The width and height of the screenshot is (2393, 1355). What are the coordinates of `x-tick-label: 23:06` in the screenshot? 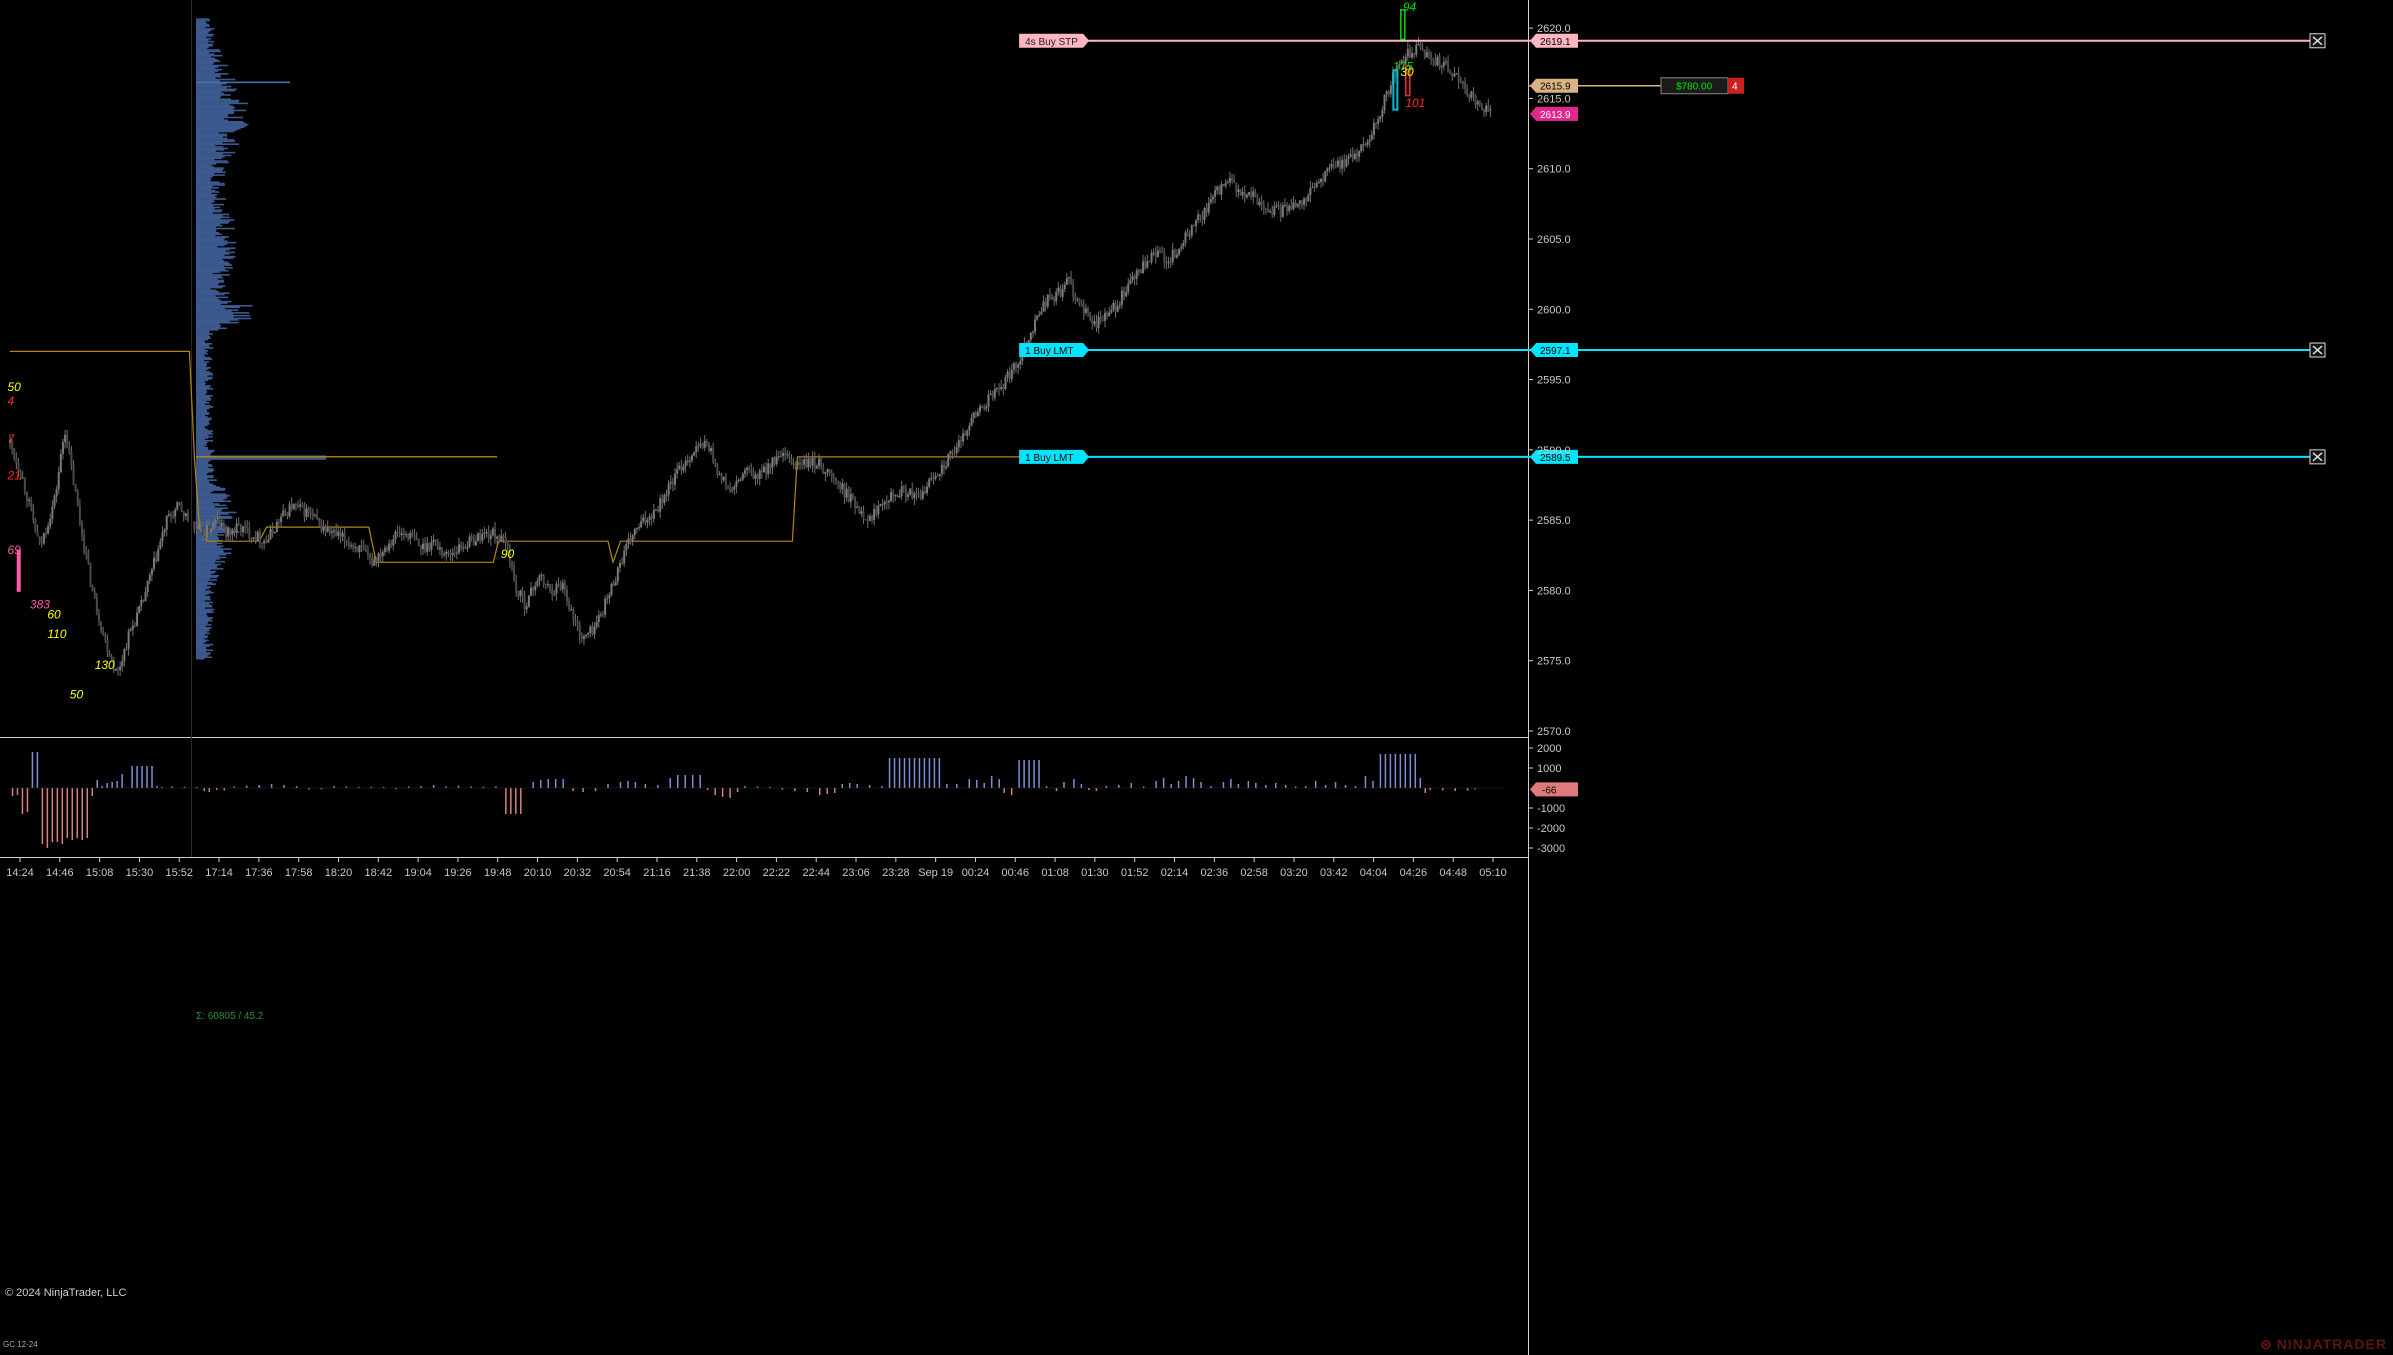 It's located at (856, 873).